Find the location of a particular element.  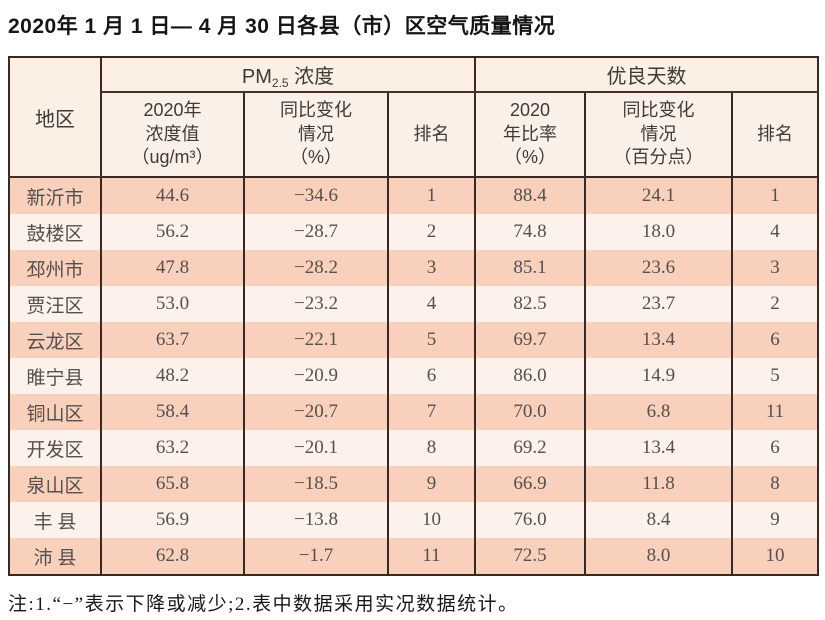

cell-pm-value: 58.4 is located at coordinates (172, 412).